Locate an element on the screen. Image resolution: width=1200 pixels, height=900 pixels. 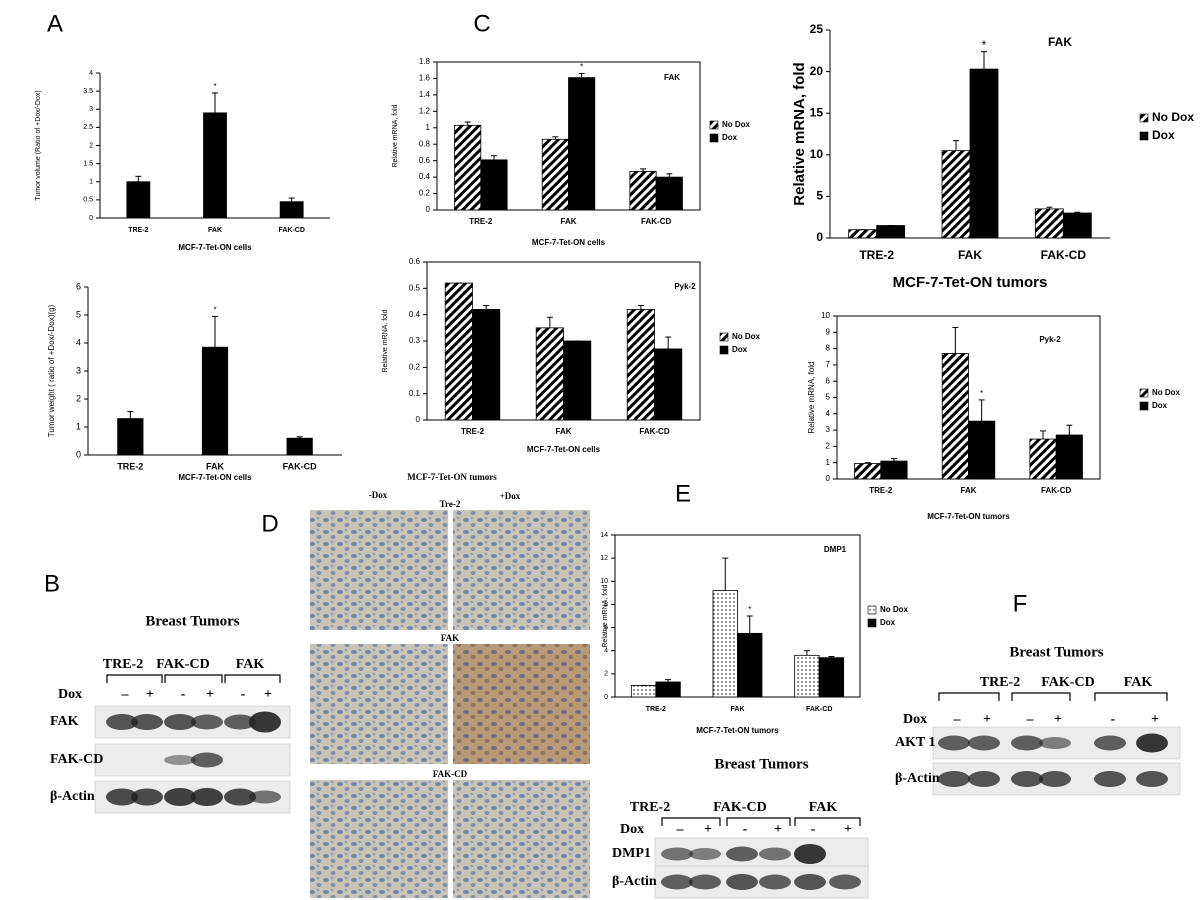
blot-group: FAK-CD is located at coordinates (739, 807).